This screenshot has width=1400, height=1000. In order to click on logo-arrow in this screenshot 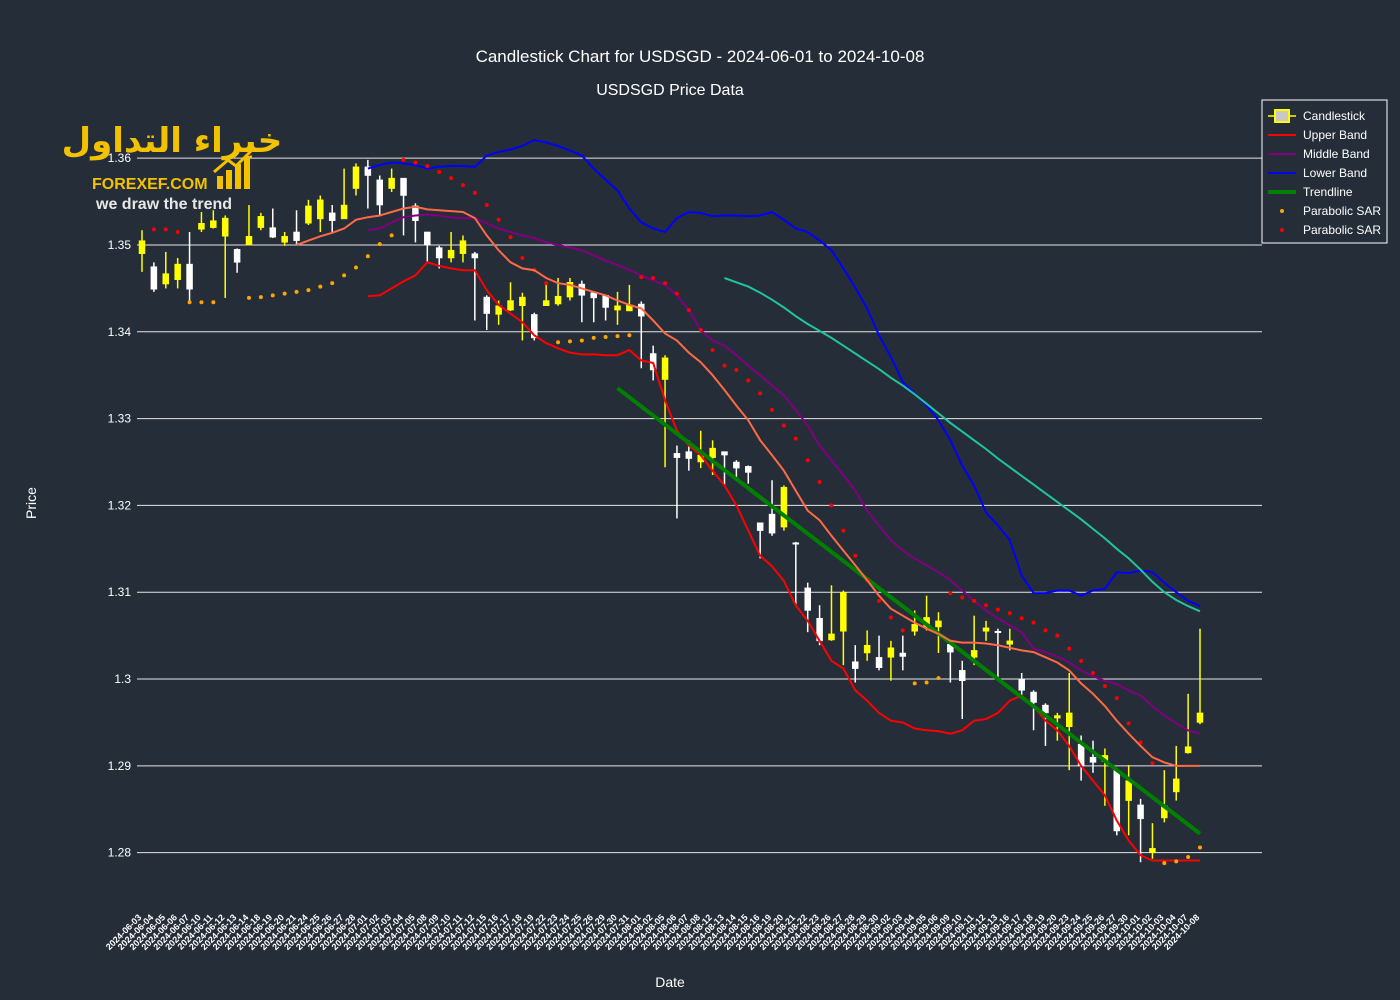, I will do `click(233, 161)`.